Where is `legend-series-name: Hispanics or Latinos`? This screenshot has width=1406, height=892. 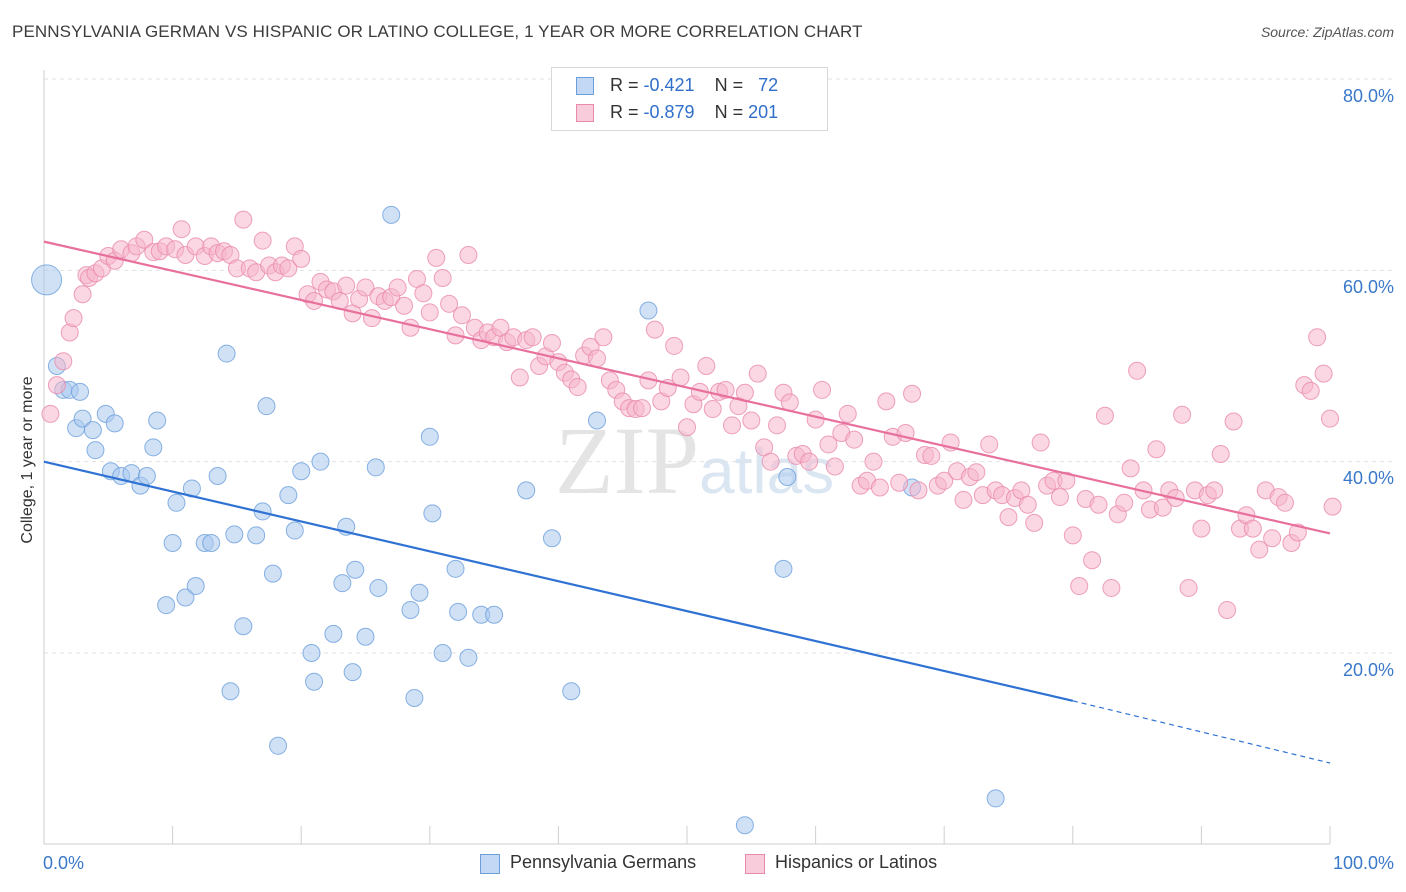 legend-series-name: Hispanics or Latinos is located at coordinates (856, 862).